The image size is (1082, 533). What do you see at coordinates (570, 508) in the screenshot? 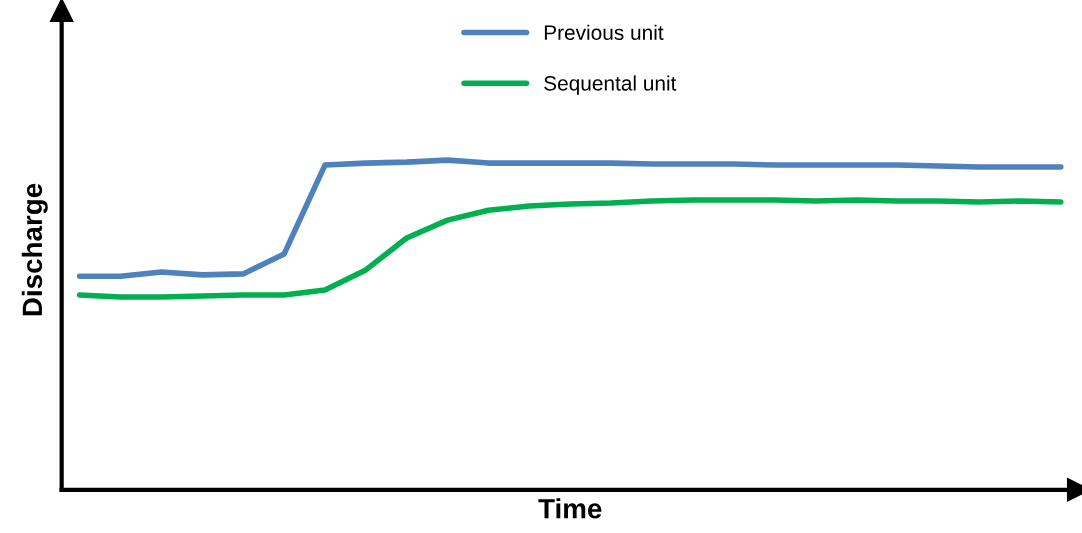
I see `x-axis-title: Time` at bounding box center [570, 508].